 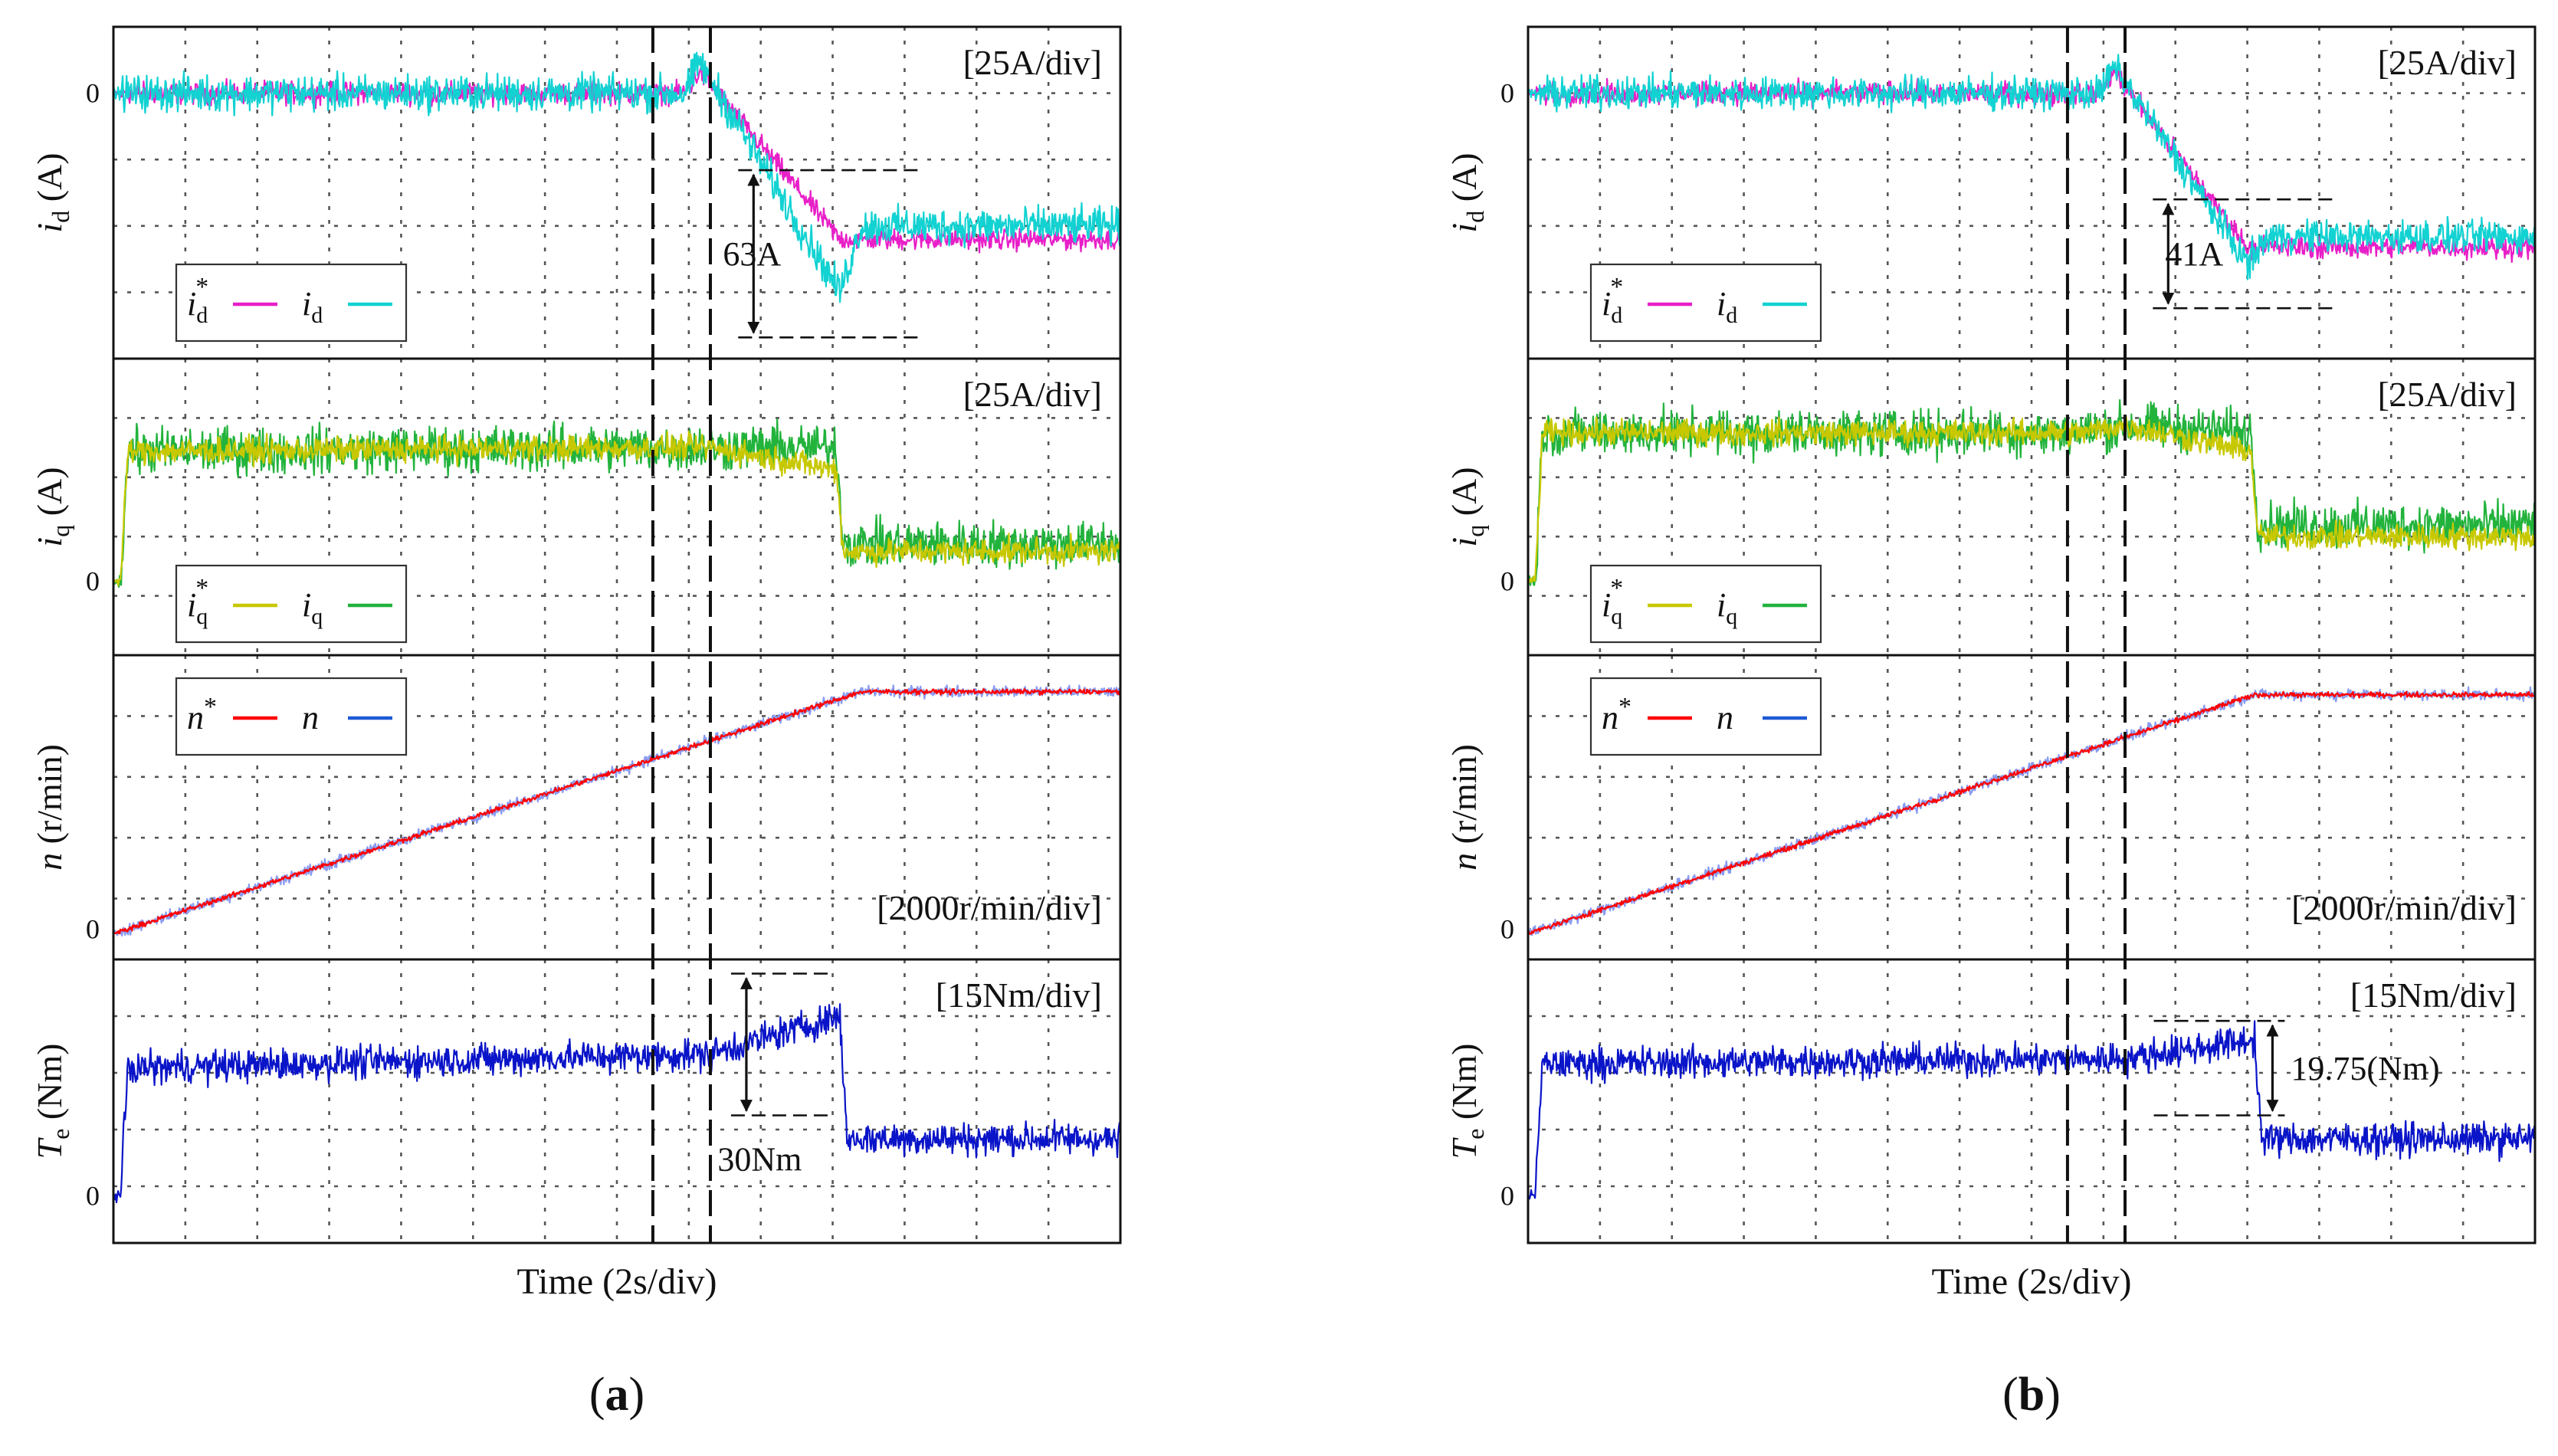 I want to click on y-axis-label: id (A), so click(x=1467, y=192).